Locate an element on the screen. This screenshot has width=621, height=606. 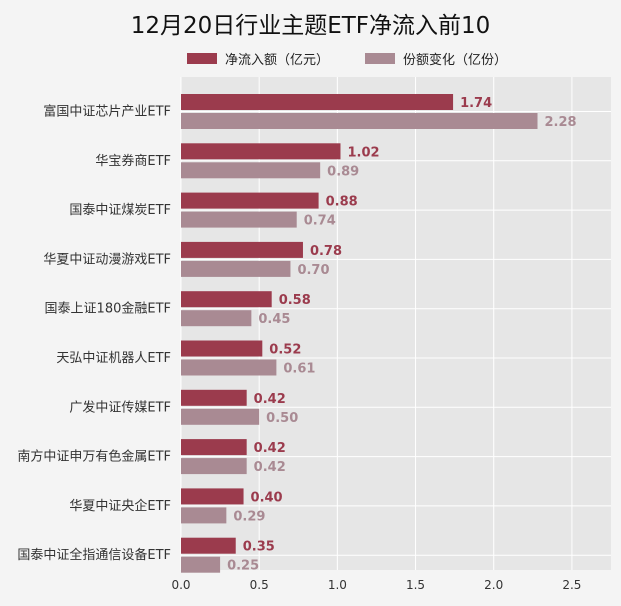
value-label-s1-0: 2.28 is located at coordinates (561, 122).